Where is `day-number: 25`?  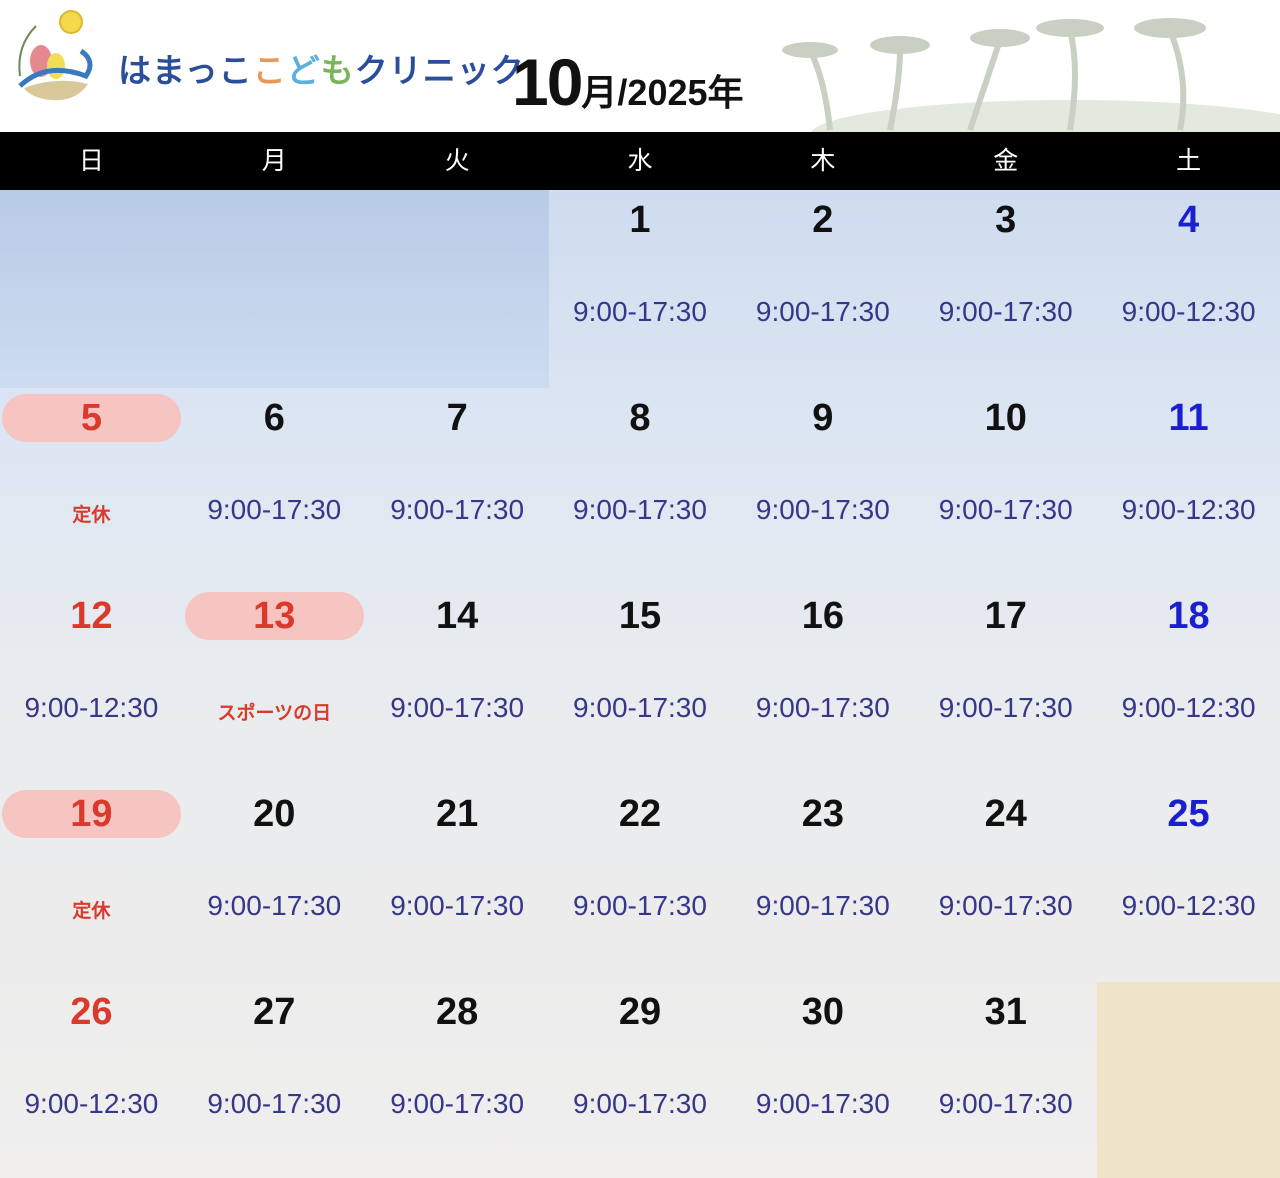
day-number: 25 is located at coordinates (1188, 814).